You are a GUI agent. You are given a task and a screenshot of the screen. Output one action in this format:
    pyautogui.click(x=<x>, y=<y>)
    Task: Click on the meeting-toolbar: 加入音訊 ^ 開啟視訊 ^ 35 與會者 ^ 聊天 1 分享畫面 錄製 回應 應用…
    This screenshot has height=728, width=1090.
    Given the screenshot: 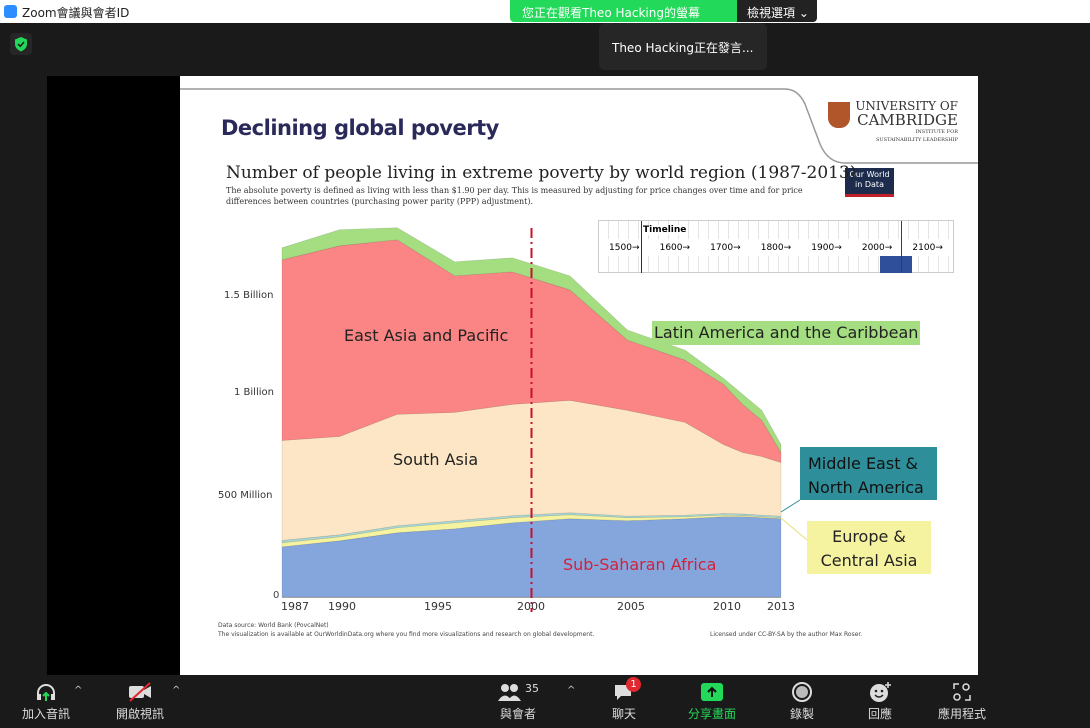 What is the action you would take?
    pyautogui.click(x=545, y=701)
    